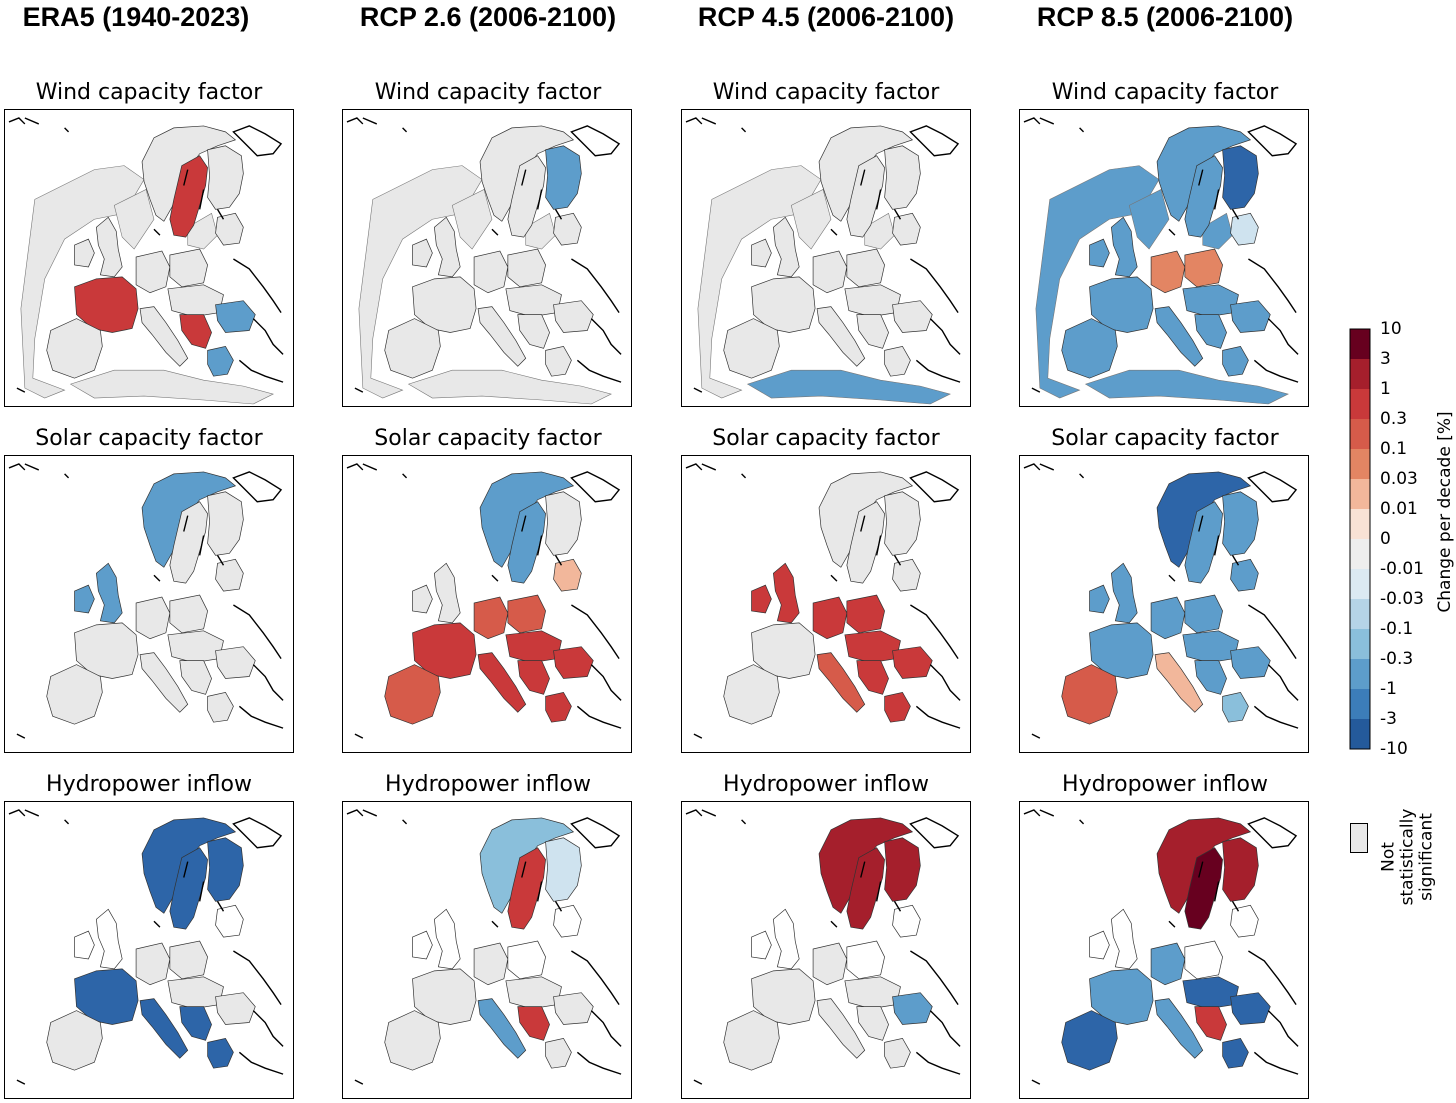 The width and height of the screenshot is (1456, 1103). What do you see at coordinates (1402, 569) in the screenshot?
I see `colorbar-tick-label: -0.01` at bounding box center [1402, 569].